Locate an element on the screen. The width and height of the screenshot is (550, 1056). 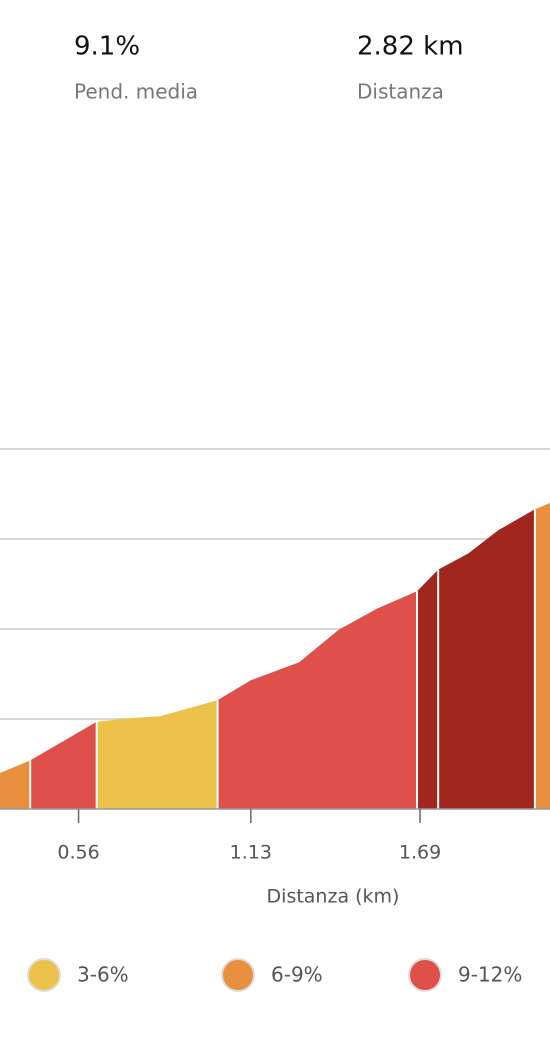
stat-label: Distanza is located at coordinates (400, 92).